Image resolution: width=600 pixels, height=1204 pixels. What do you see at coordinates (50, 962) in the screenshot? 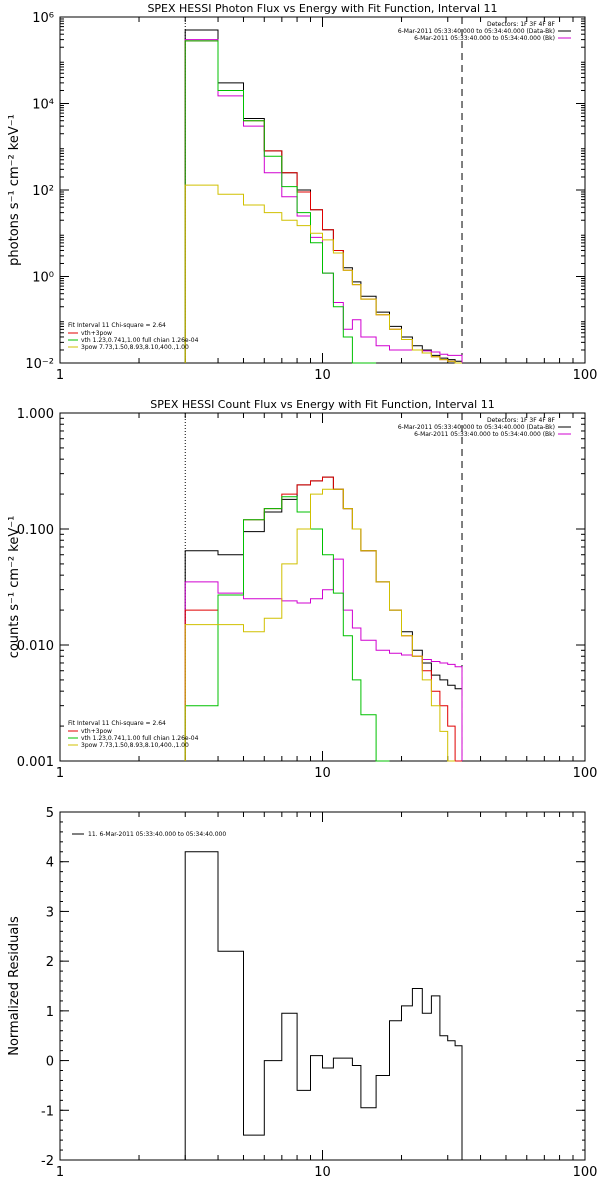
I see `y-tick-label: 2` at bounding box center [50, 962].